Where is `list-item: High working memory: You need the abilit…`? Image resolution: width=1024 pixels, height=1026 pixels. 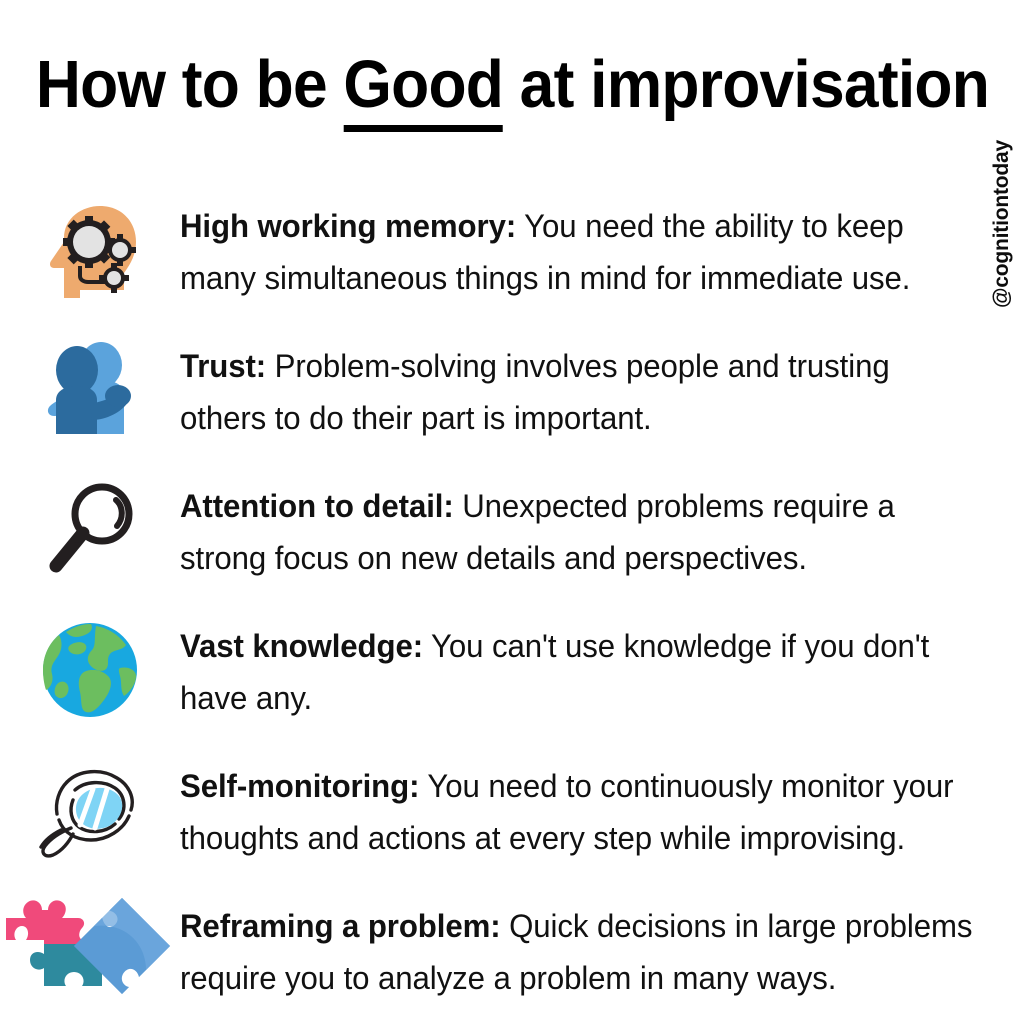
list-item: High working memory: You need the abilit… is located at coordinates (512, 256).